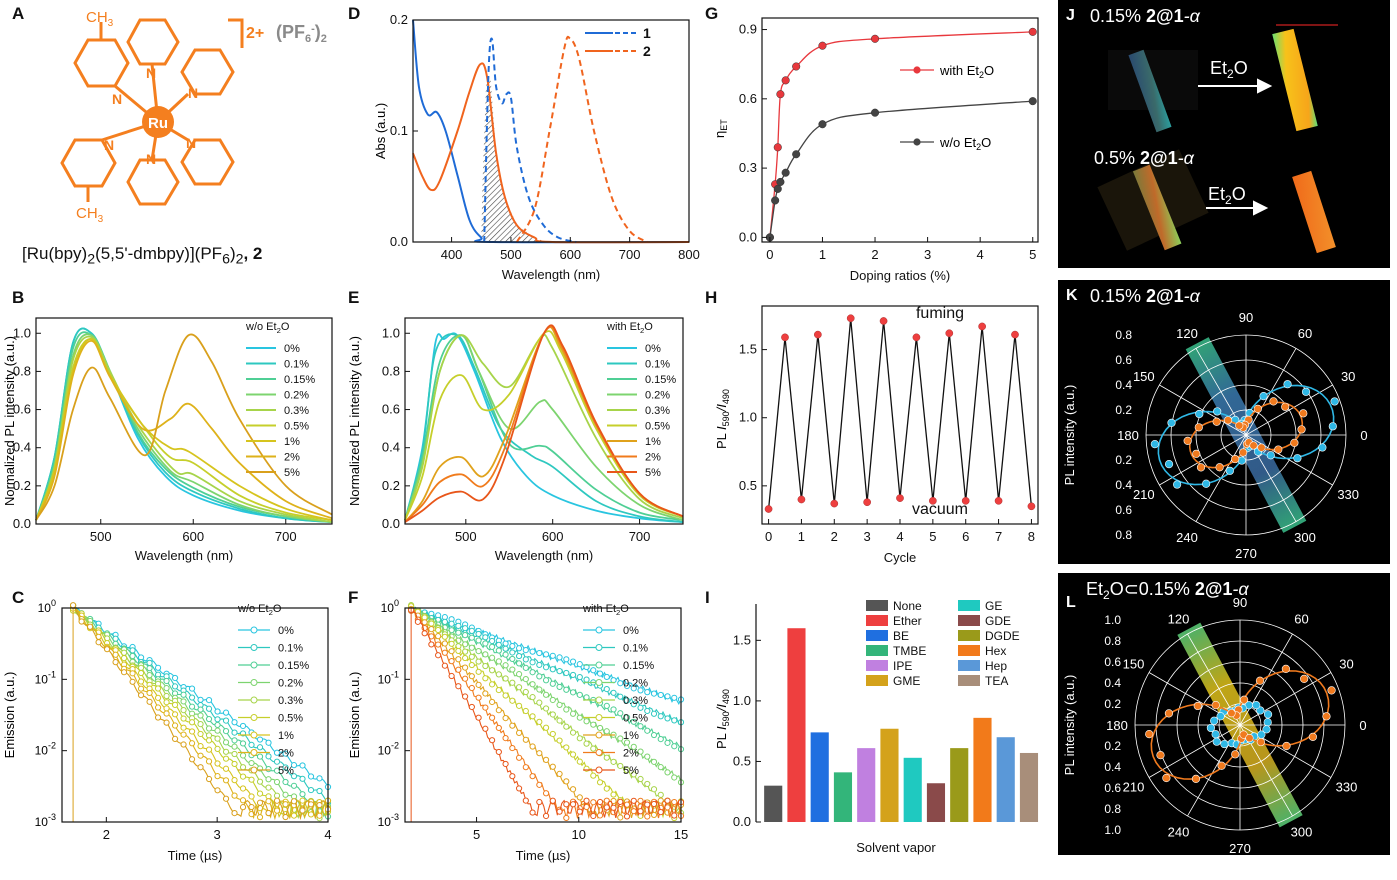  I want to click on legend-label: 2, so click(647, 51).